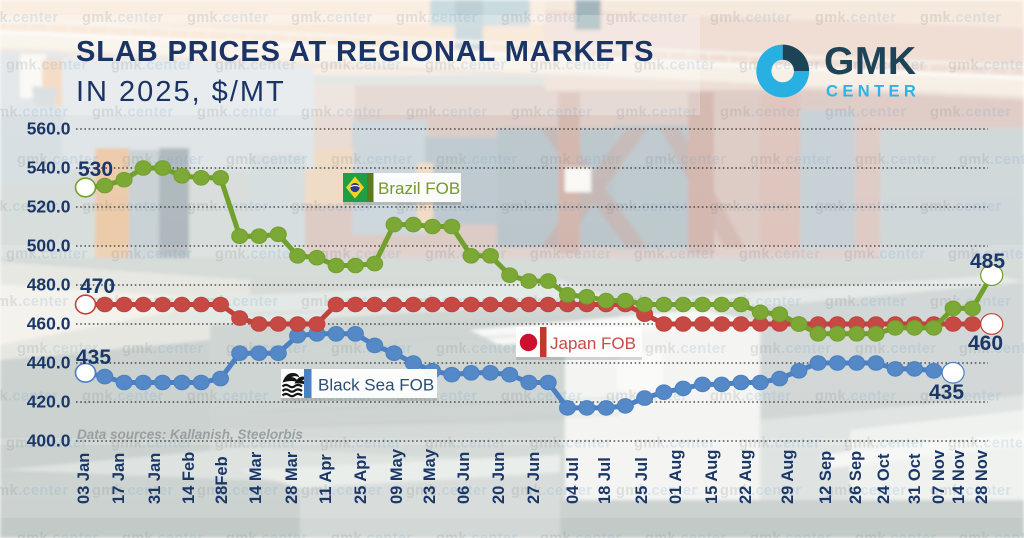 The width and height of the screenshot is (1024, 538). I want to click on svg-text:Data sources: Kallanish, Steel: Data sources: Kallanish, Steelorbis, so click(190, 434).